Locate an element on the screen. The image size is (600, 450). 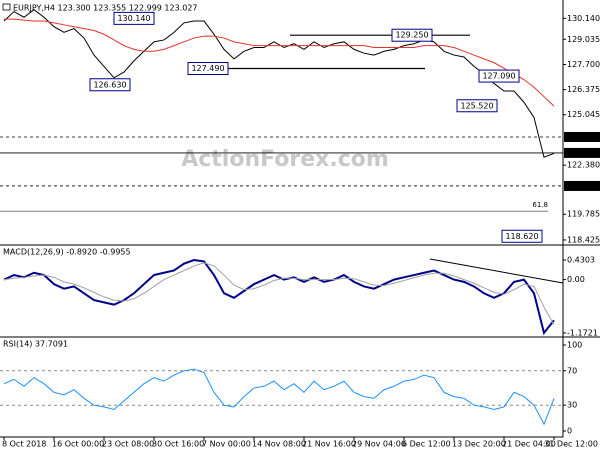
price-level-label: 123.870 is located at coordinates (583, 136).